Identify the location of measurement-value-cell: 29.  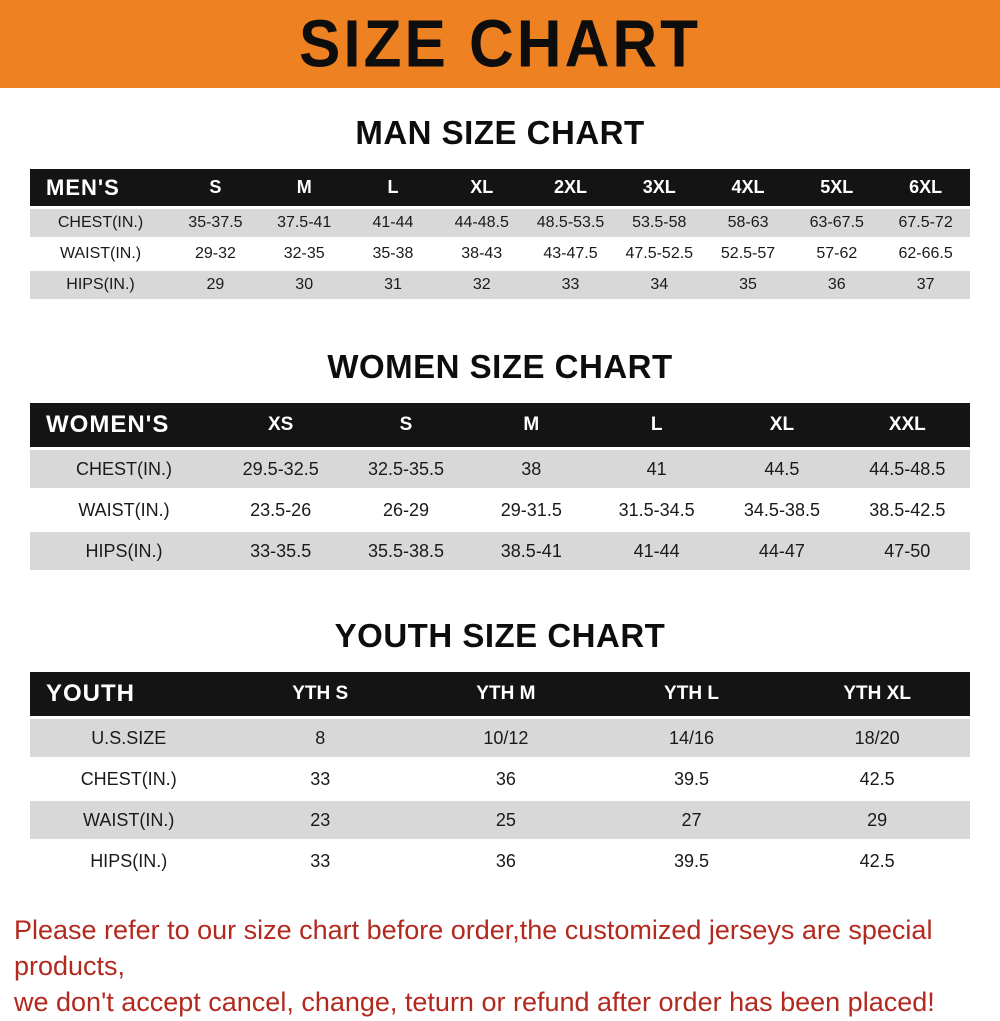
(215, 285).